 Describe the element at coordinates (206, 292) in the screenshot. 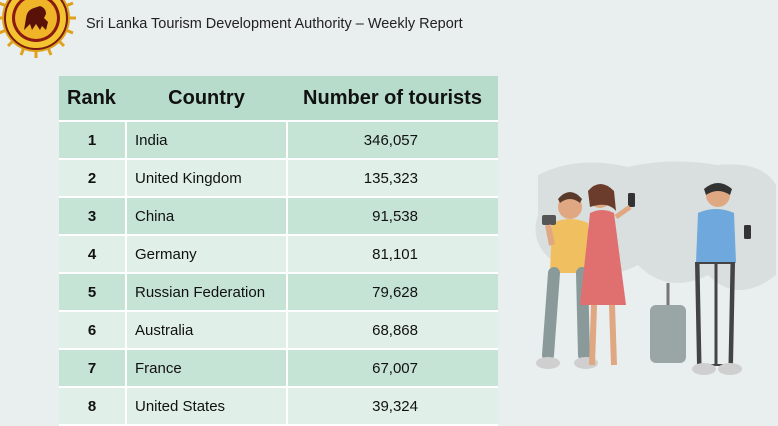

I see `country-cell: Russian Federation` at that location.